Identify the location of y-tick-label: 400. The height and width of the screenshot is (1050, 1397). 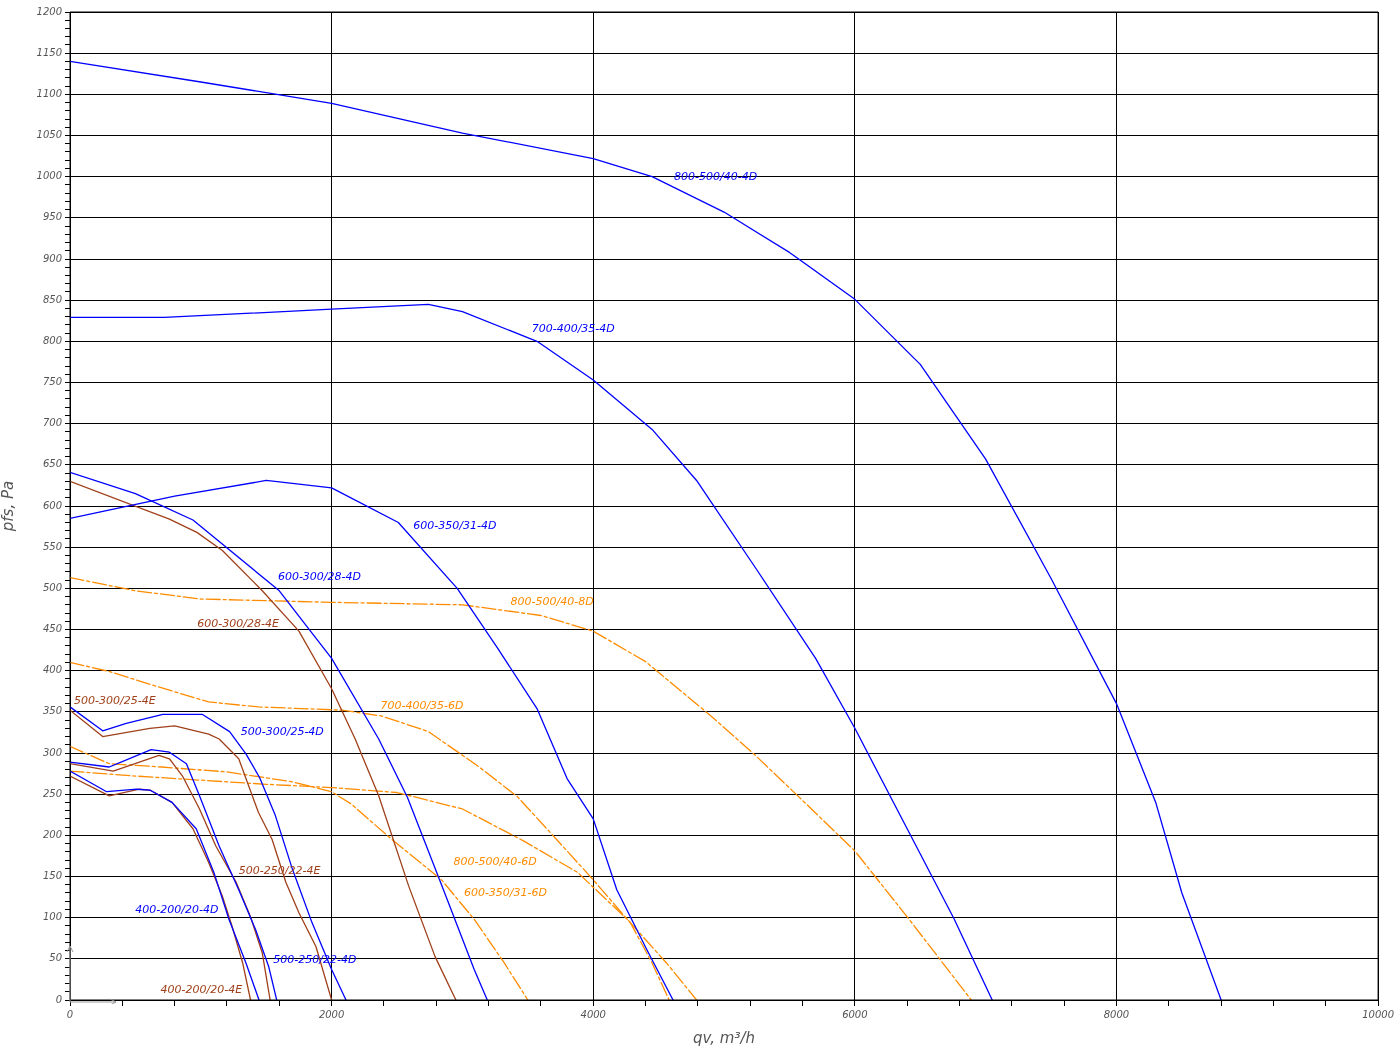
(52, 670).